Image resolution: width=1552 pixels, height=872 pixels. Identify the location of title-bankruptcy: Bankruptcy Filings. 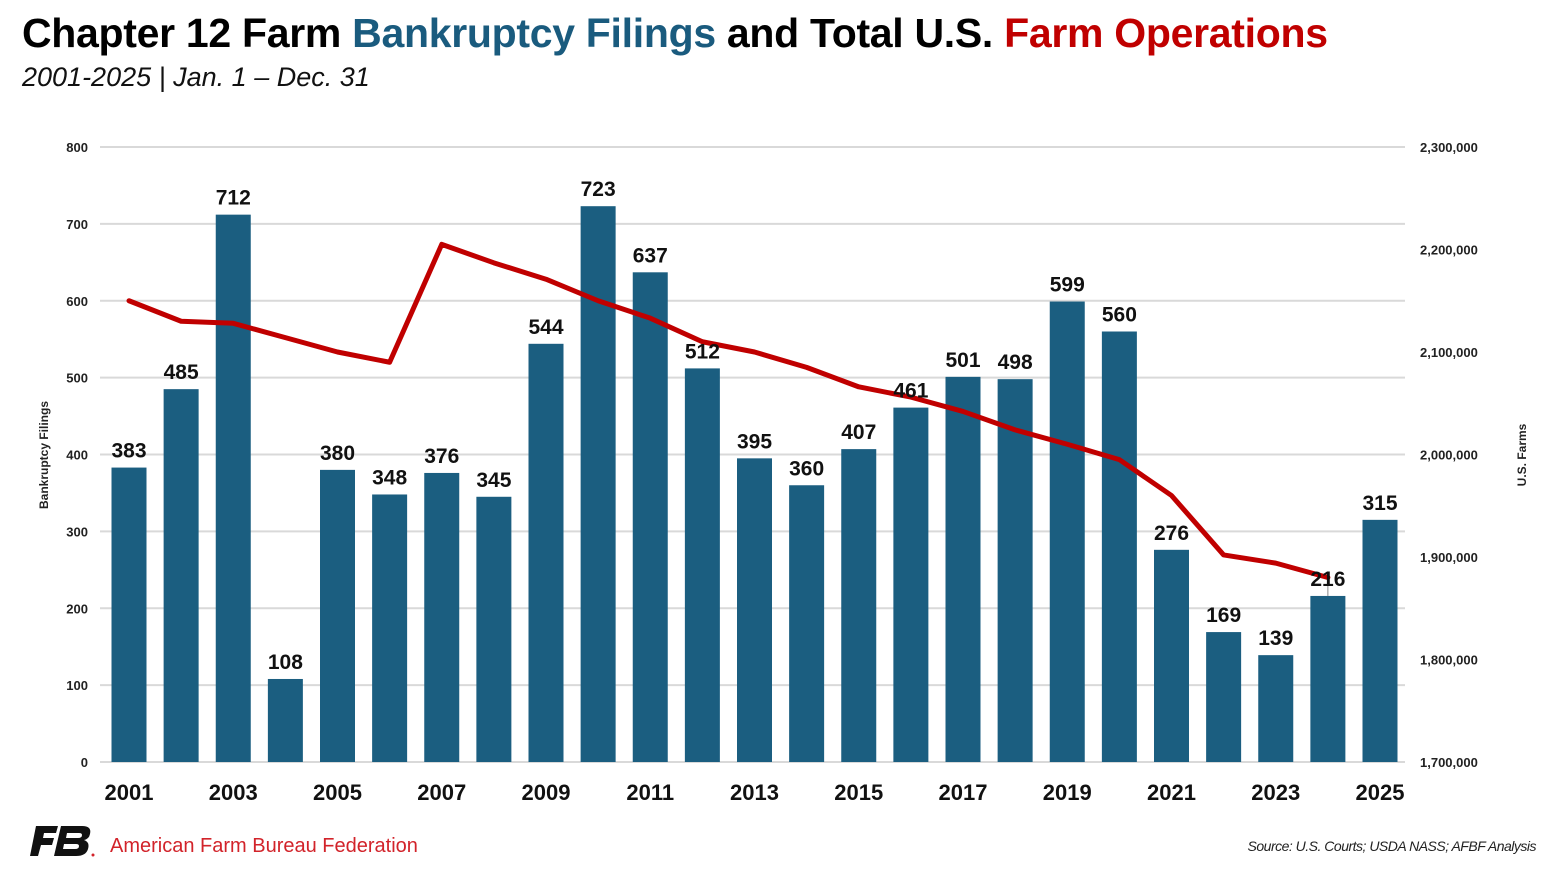
(534, 33).